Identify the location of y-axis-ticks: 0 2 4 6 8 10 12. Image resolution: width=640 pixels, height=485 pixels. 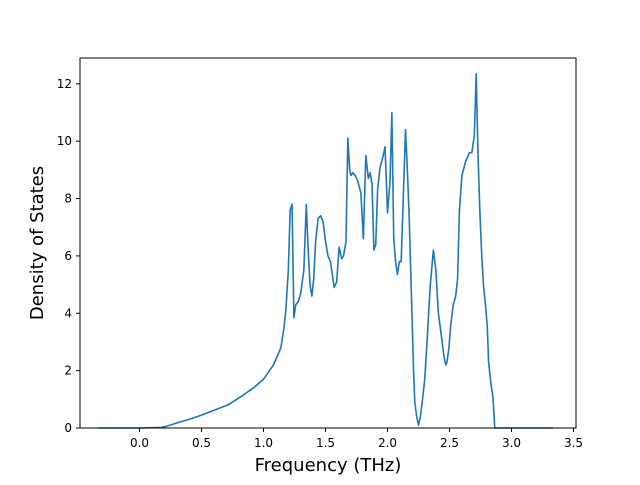
(68, 256).